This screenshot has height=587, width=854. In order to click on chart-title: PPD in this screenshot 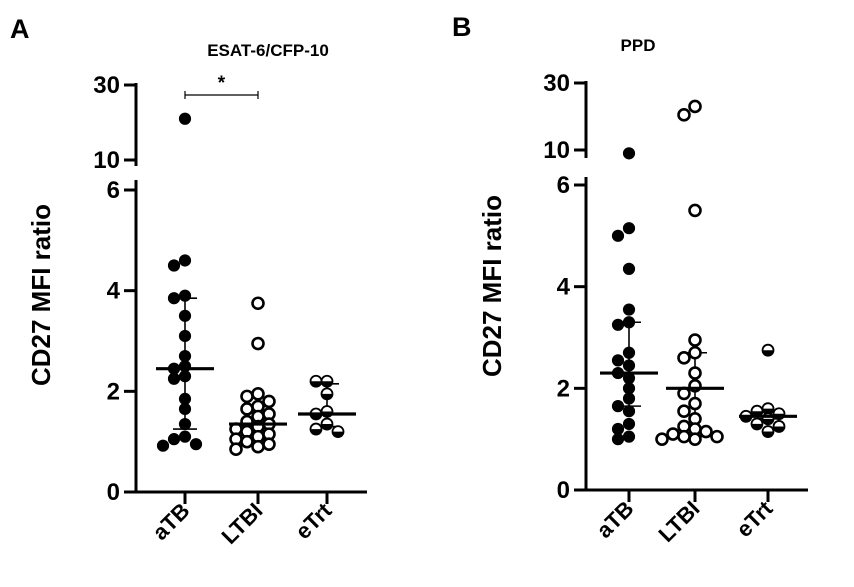, I will do `click(638, 45)`.